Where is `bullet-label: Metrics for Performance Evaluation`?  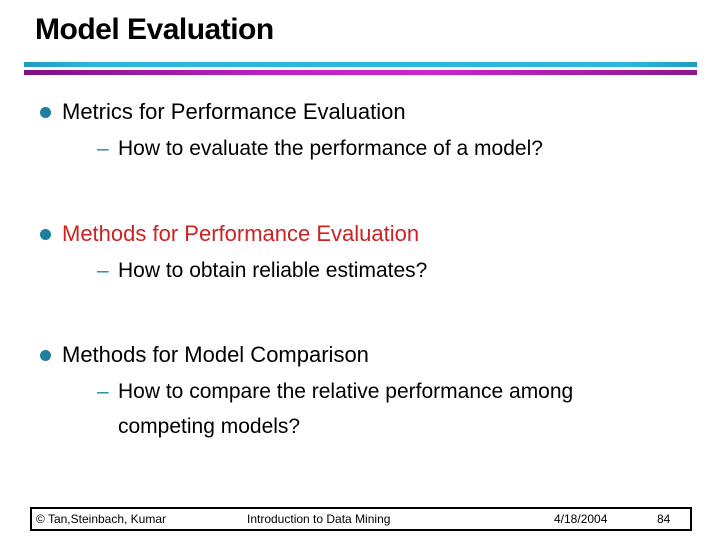
bullet-label: Metrics for Performance Evaluation is located at coordinates (234, 111).